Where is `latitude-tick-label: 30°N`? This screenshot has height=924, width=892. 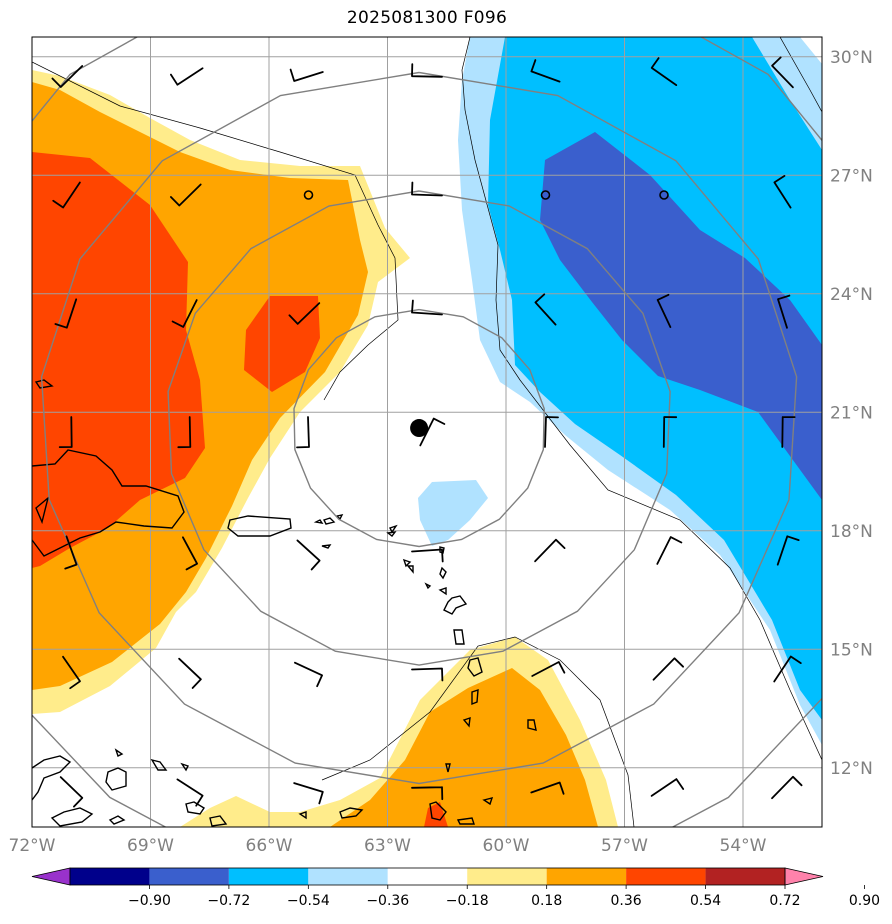
latitude-tick-label: 30°N is located at coordinates (851, 58).